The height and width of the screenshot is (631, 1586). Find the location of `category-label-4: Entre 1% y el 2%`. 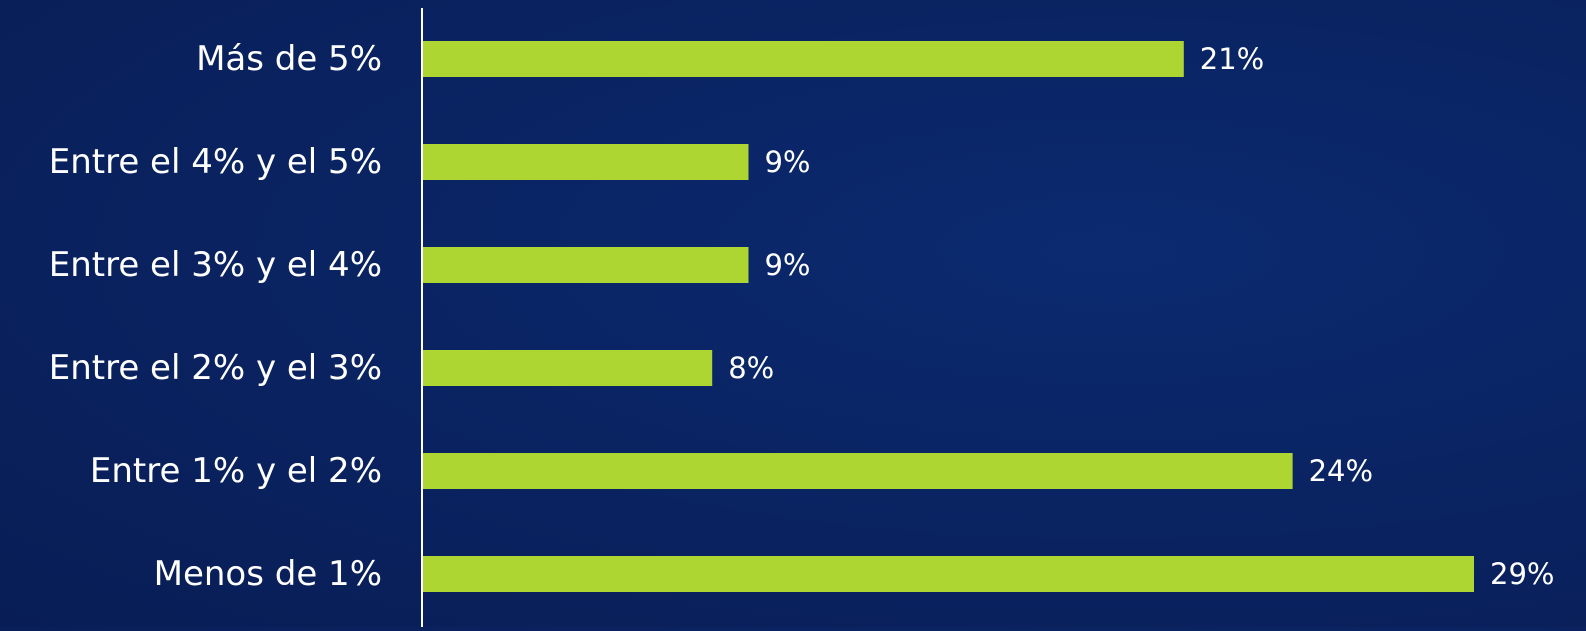

category-label-4: Entre 1% y el 2% is located at coordinates (236, 471).